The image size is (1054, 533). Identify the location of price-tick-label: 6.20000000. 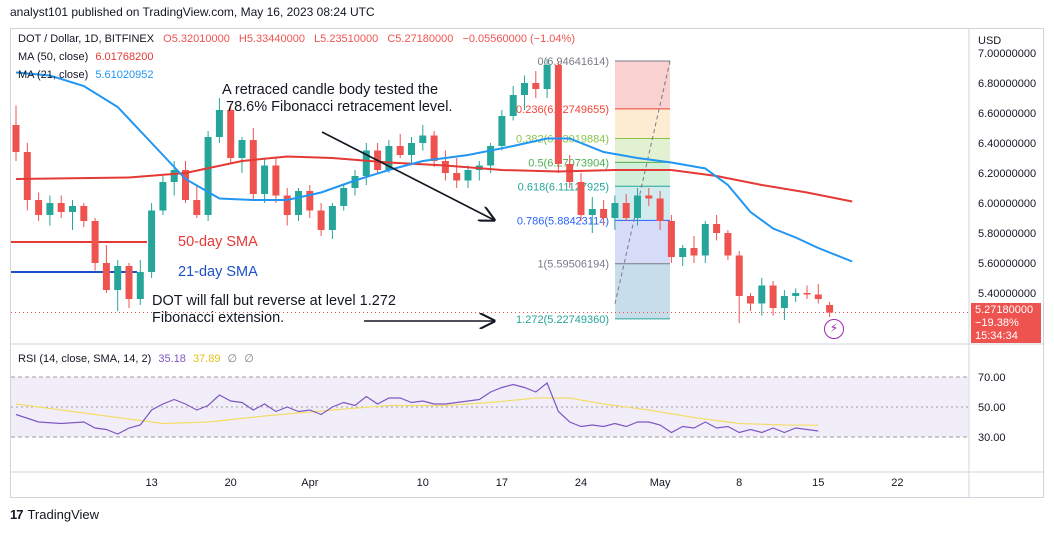
(1007, 174).